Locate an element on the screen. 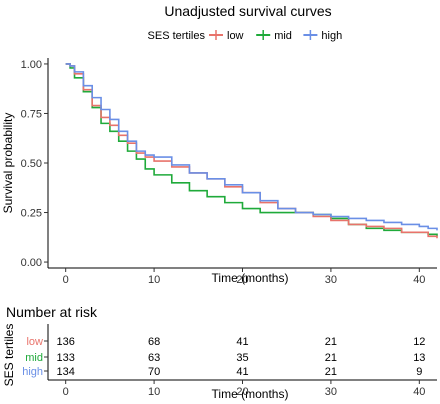 Image resolution: width=440 pixels, height=404 pixels. risk-x-tick-label: 10 is located at coordinates (154, 392).